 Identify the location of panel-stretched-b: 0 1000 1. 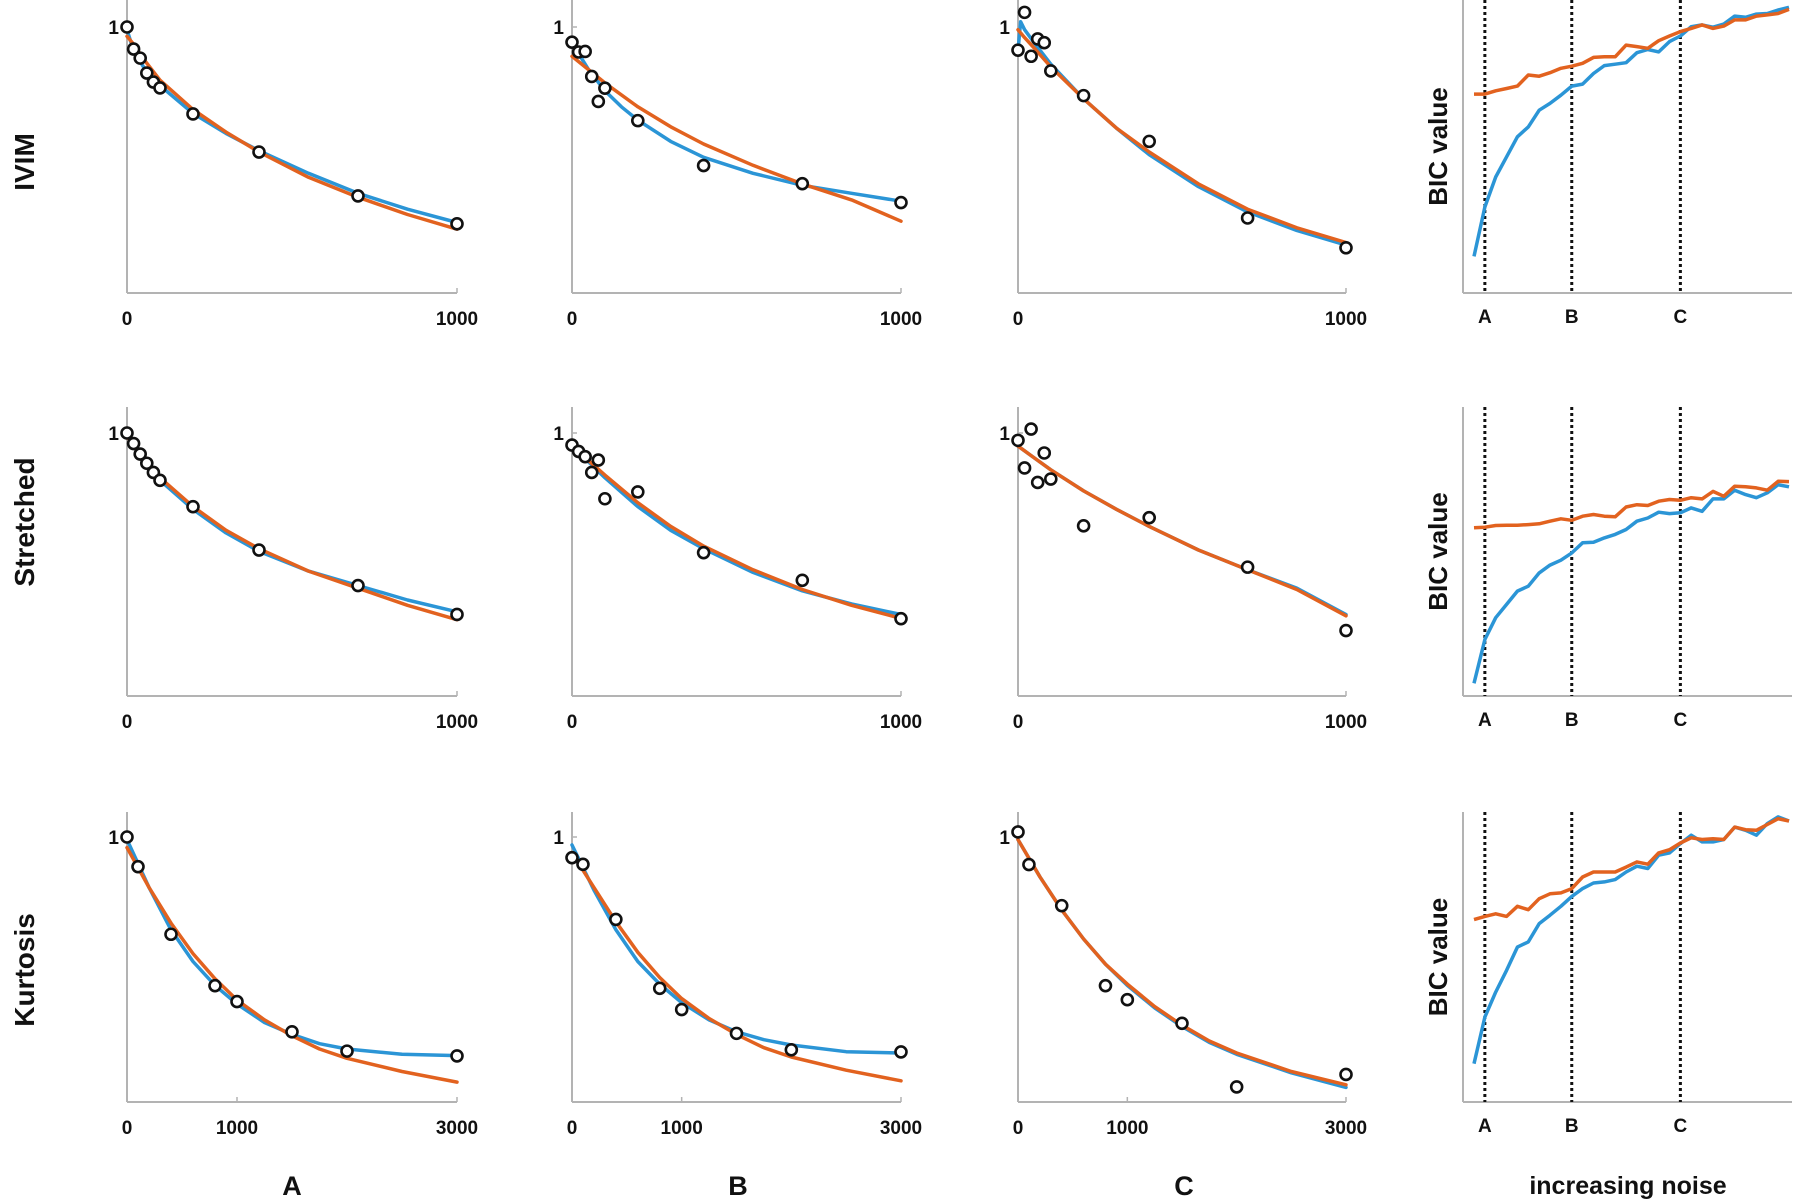
(737, 570).